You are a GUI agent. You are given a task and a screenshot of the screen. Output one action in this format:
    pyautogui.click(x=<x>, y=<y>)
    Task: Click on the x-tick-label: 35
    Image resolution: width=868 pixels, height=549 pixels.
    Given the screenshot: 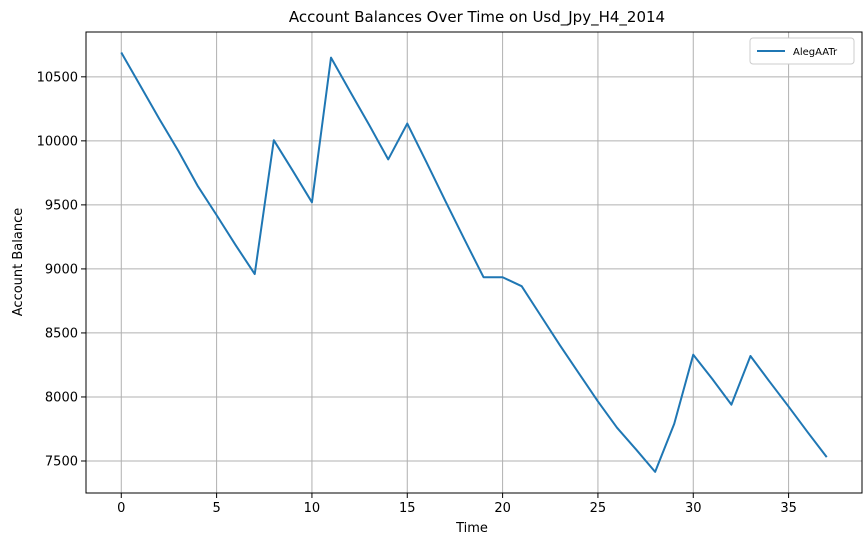 What is the action you would take?
    pyautogui.click(x=788, y=508)
    